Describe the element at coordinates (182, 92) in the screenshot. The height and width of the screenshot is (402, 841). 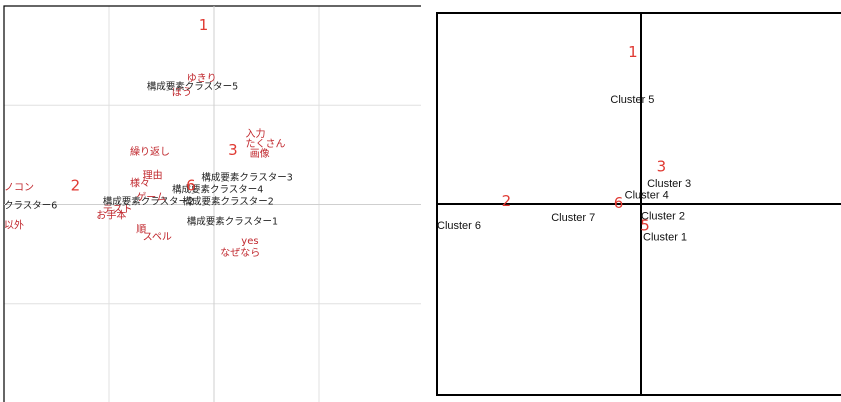
I see `word-label: ぼう` at that location.